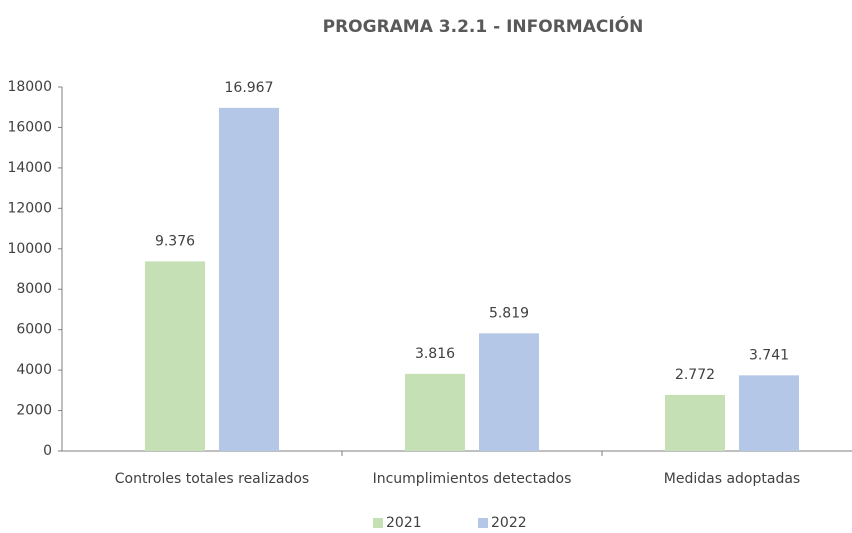  What do you see at coordinates (509, 313) in the screenshot?
I see `data-label: 5.819` at bounding box center [509, 313].